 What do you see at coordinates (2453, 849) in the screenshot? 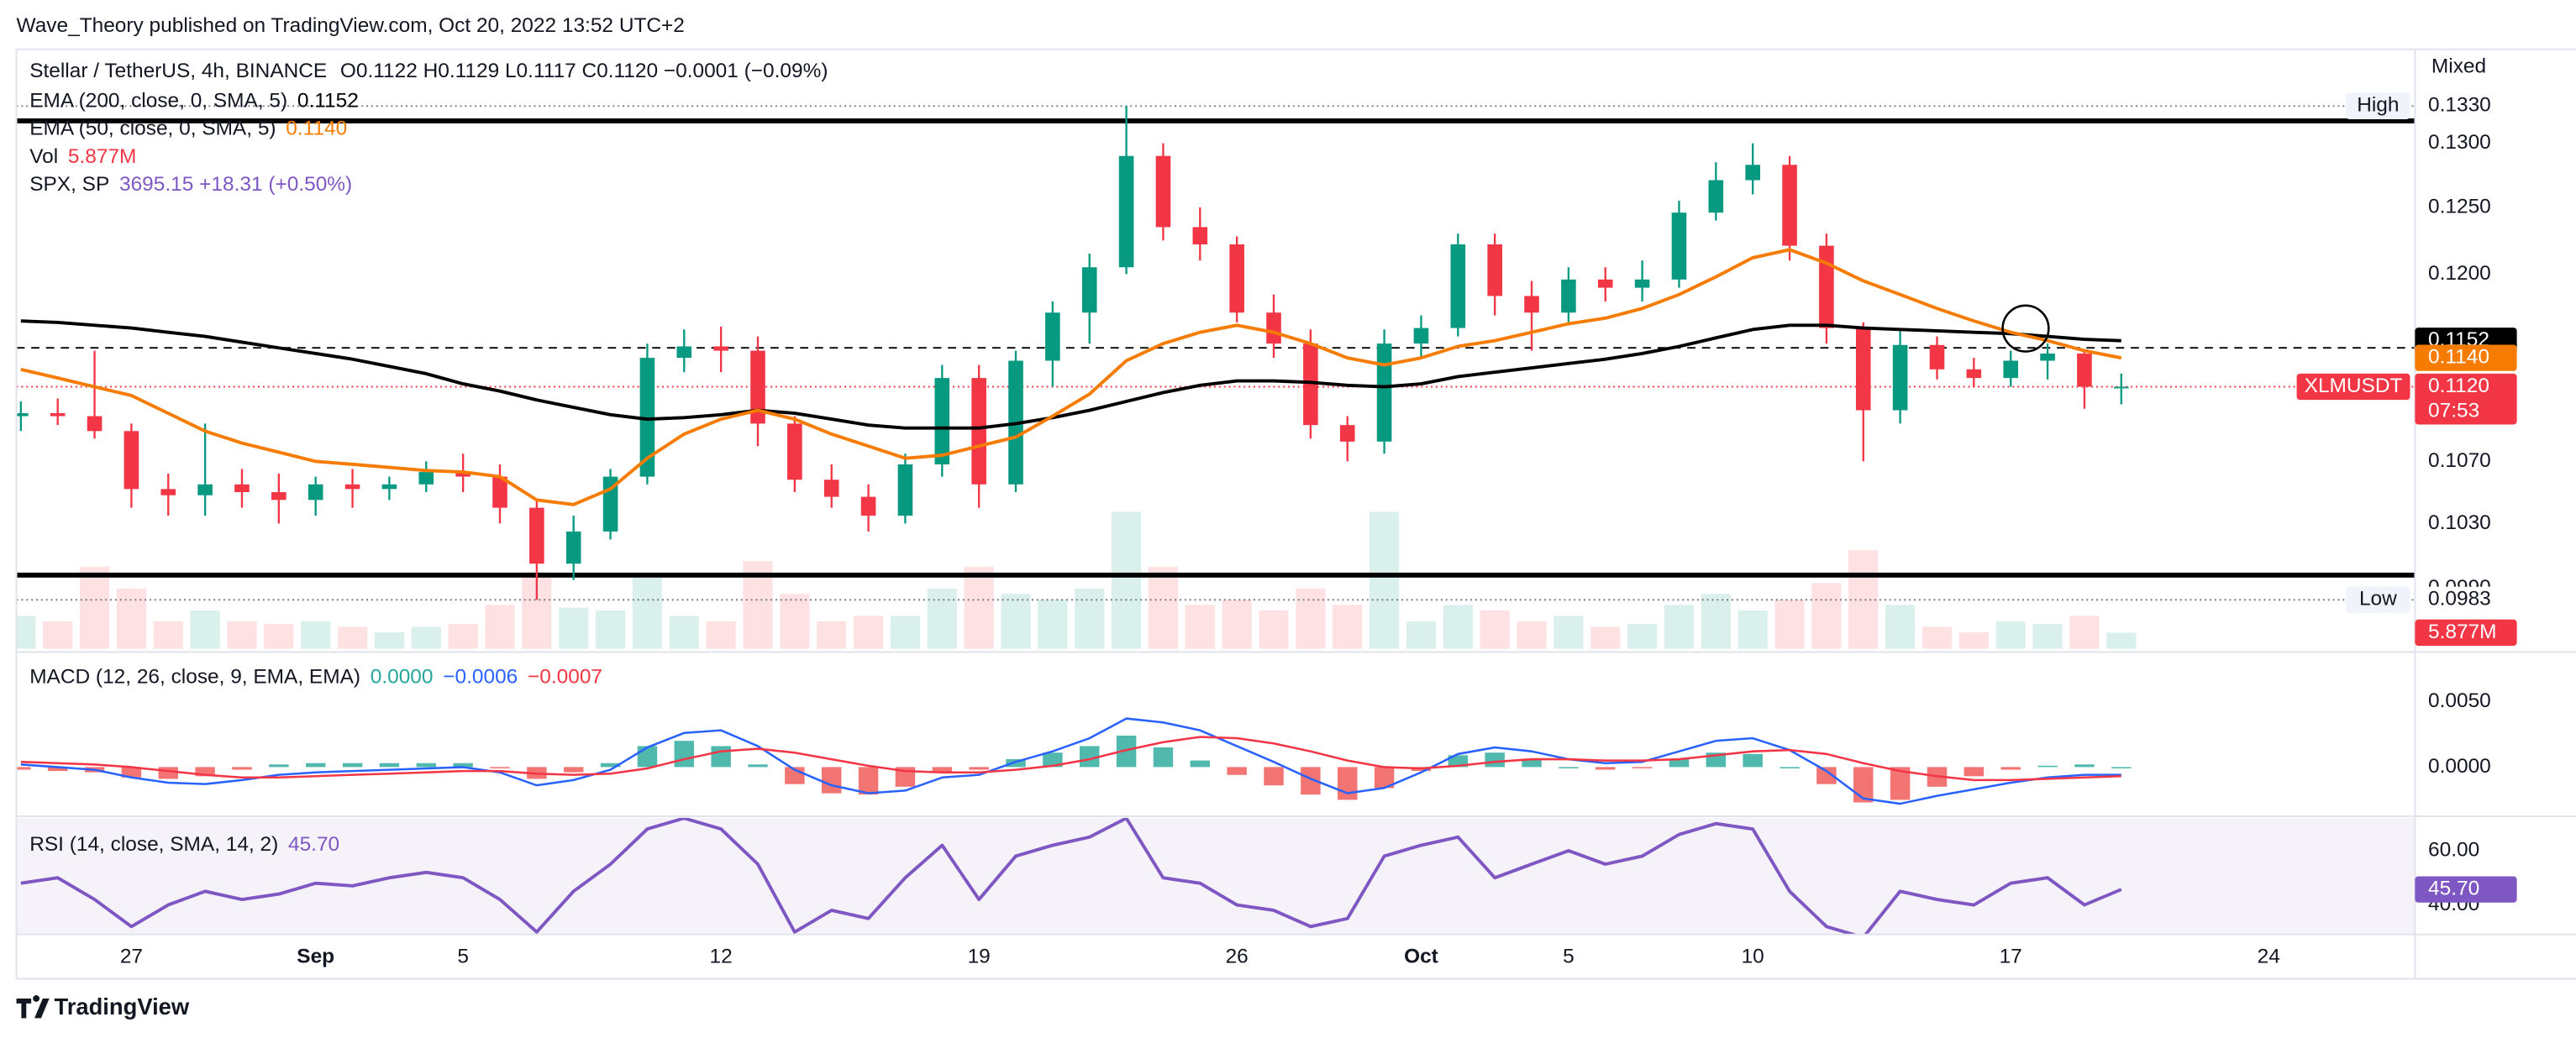
I see `y-tick-label: 60.00` at bounding box center [2453, 849].